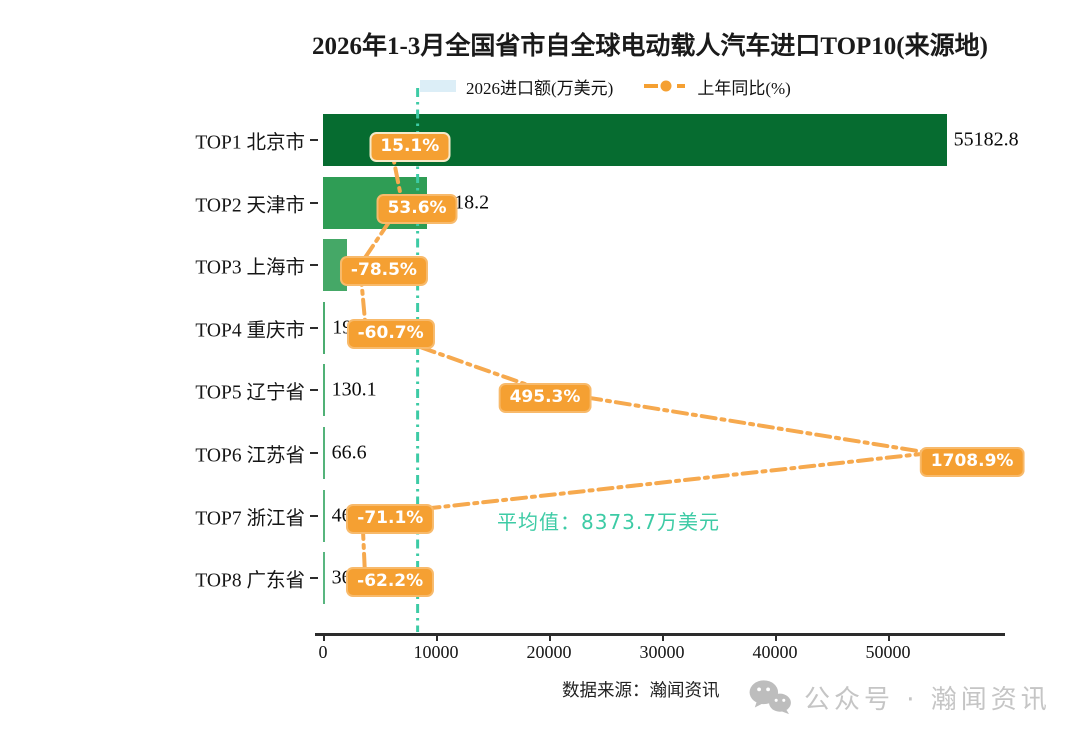 The width and height of the screenshot is (1080, 743). Describe the element at coordinates (436, 652) in the screenshot. I see `x-axis-tick-label: 10000` at that location.